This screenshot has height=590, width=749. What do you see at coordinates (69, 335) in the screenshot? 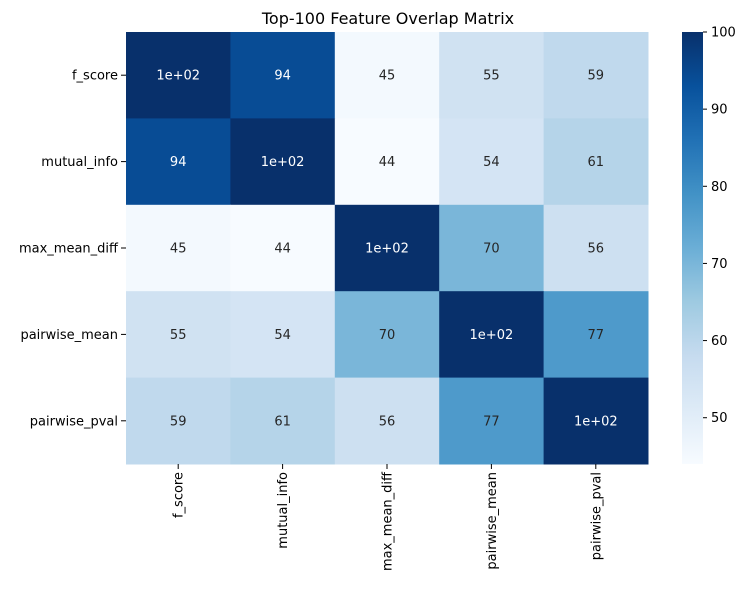
I see `y-tick-label-3: pairwise_mean` at bounding box center [69, 335].